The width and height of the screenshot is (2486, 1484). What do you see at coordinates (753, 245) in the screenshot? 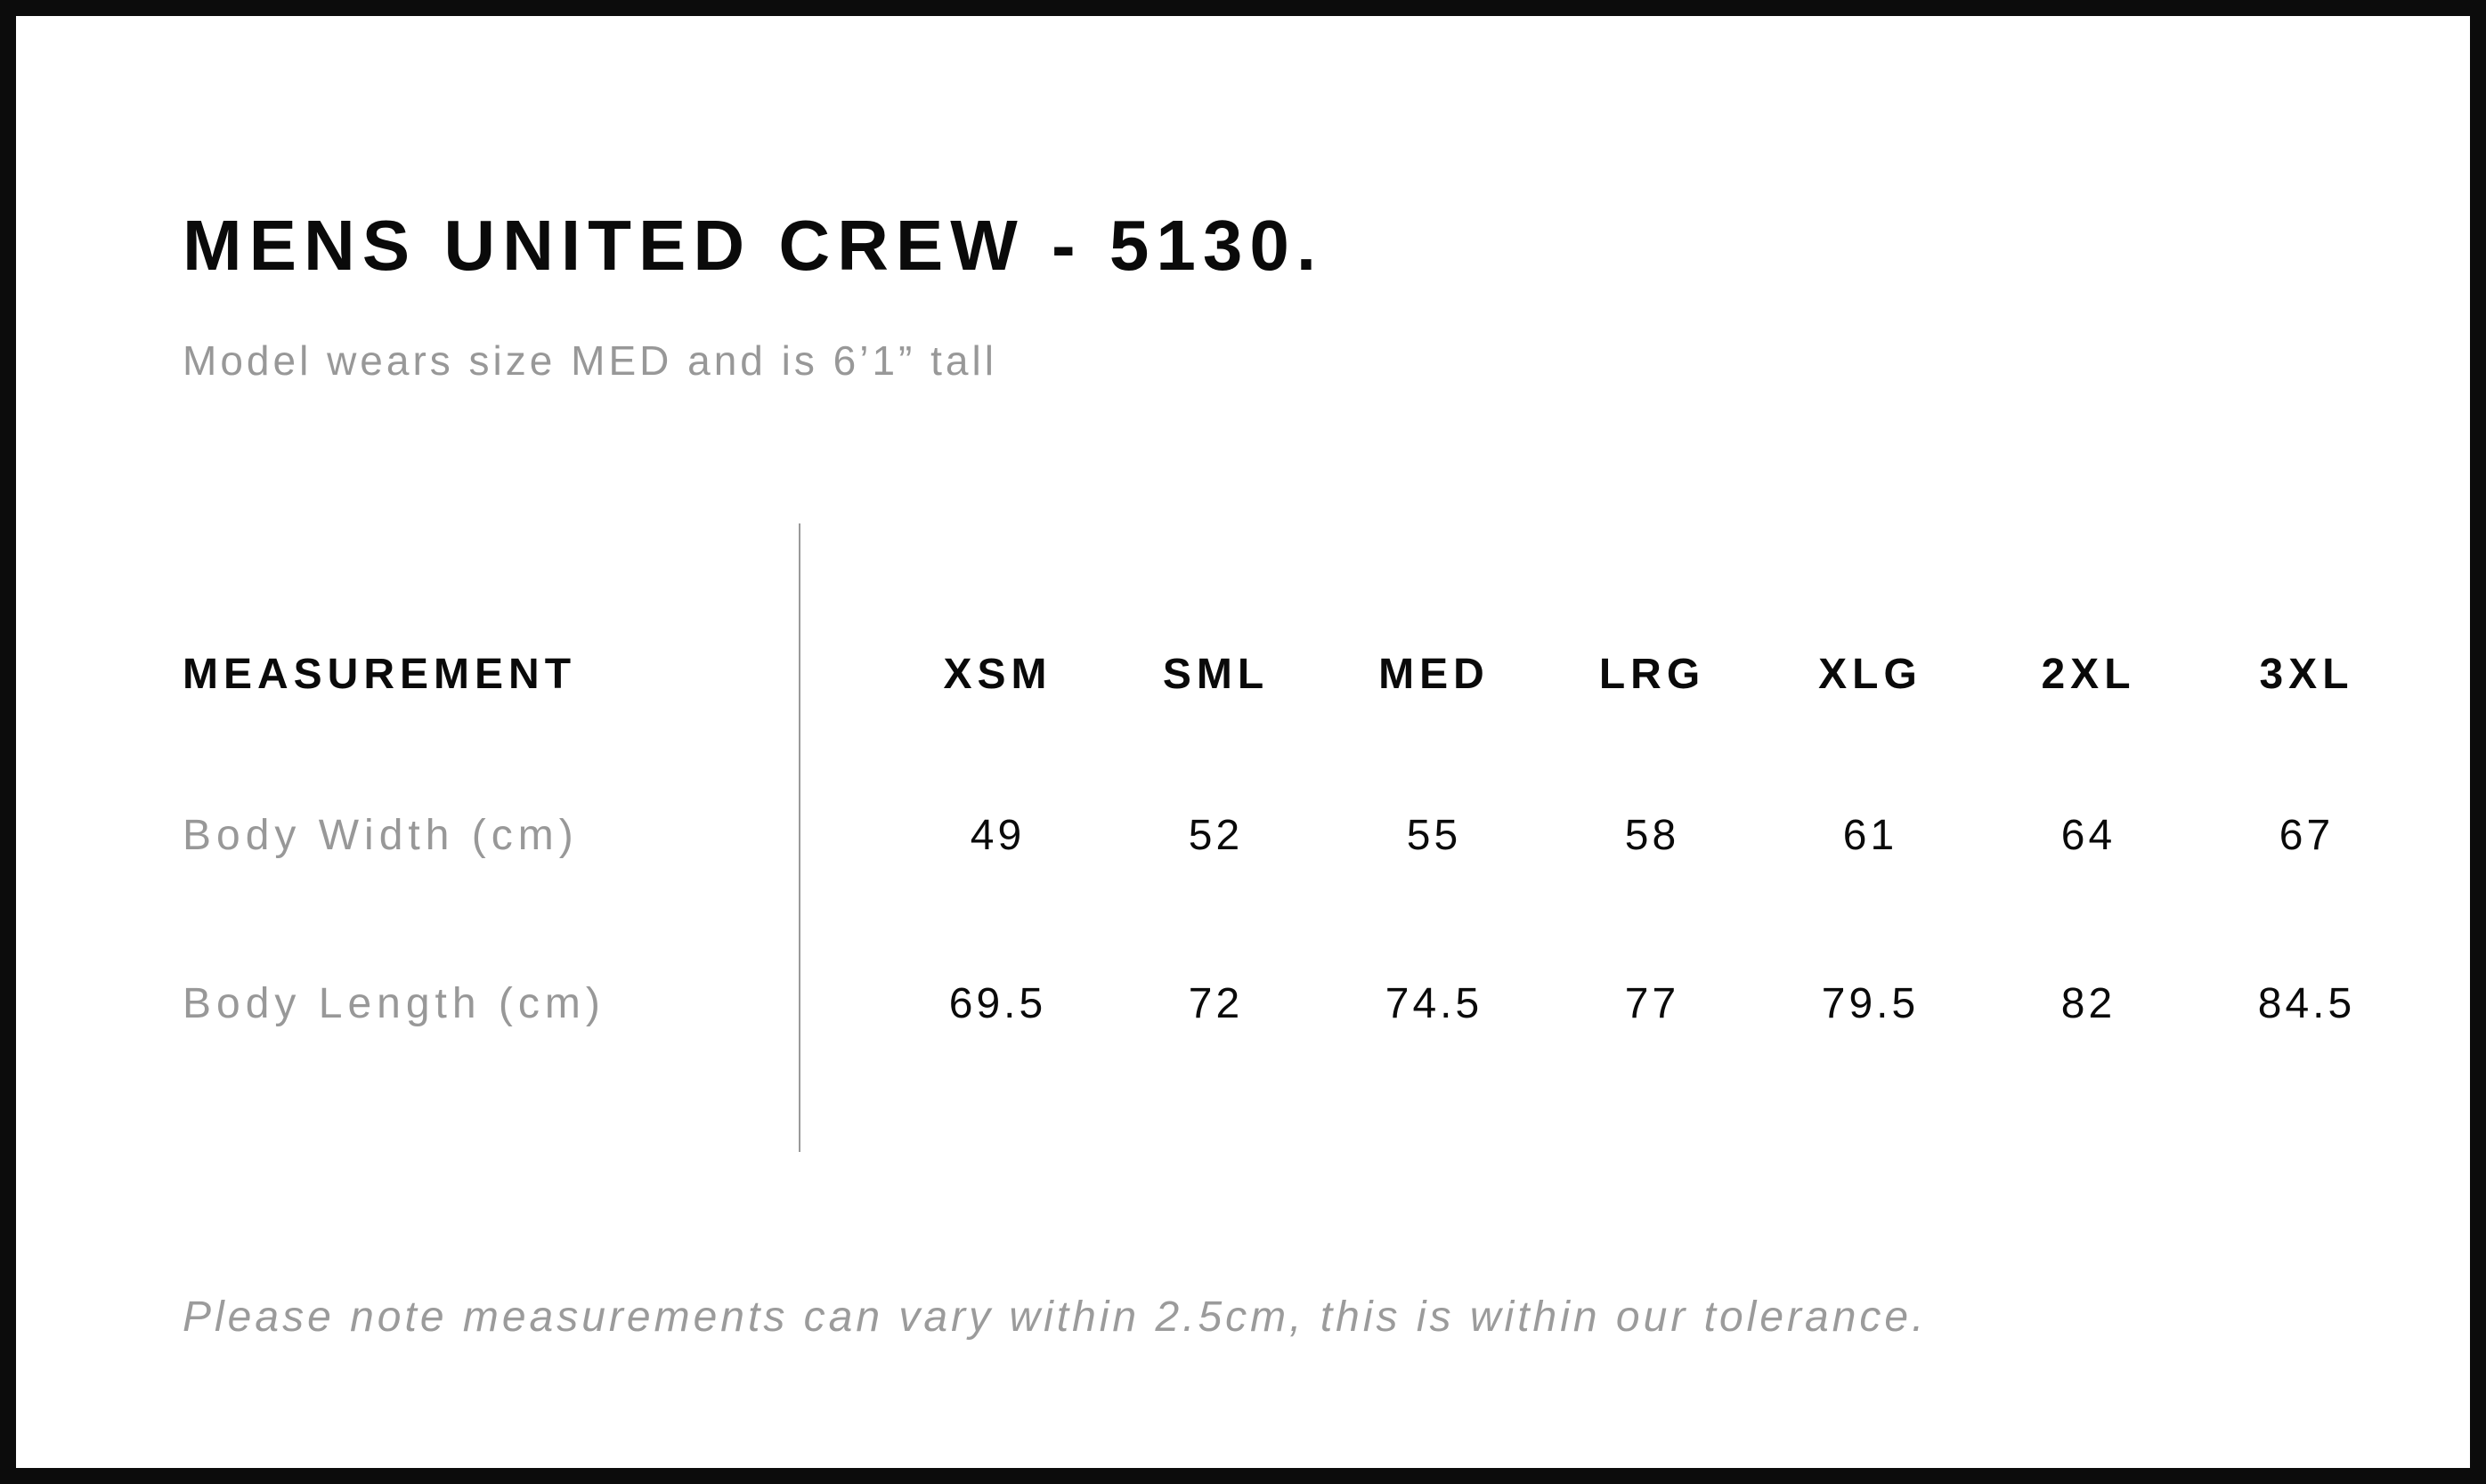
I see `page-title: MENS UNITED CREW - 5130.` at bounding box center [753, 245].